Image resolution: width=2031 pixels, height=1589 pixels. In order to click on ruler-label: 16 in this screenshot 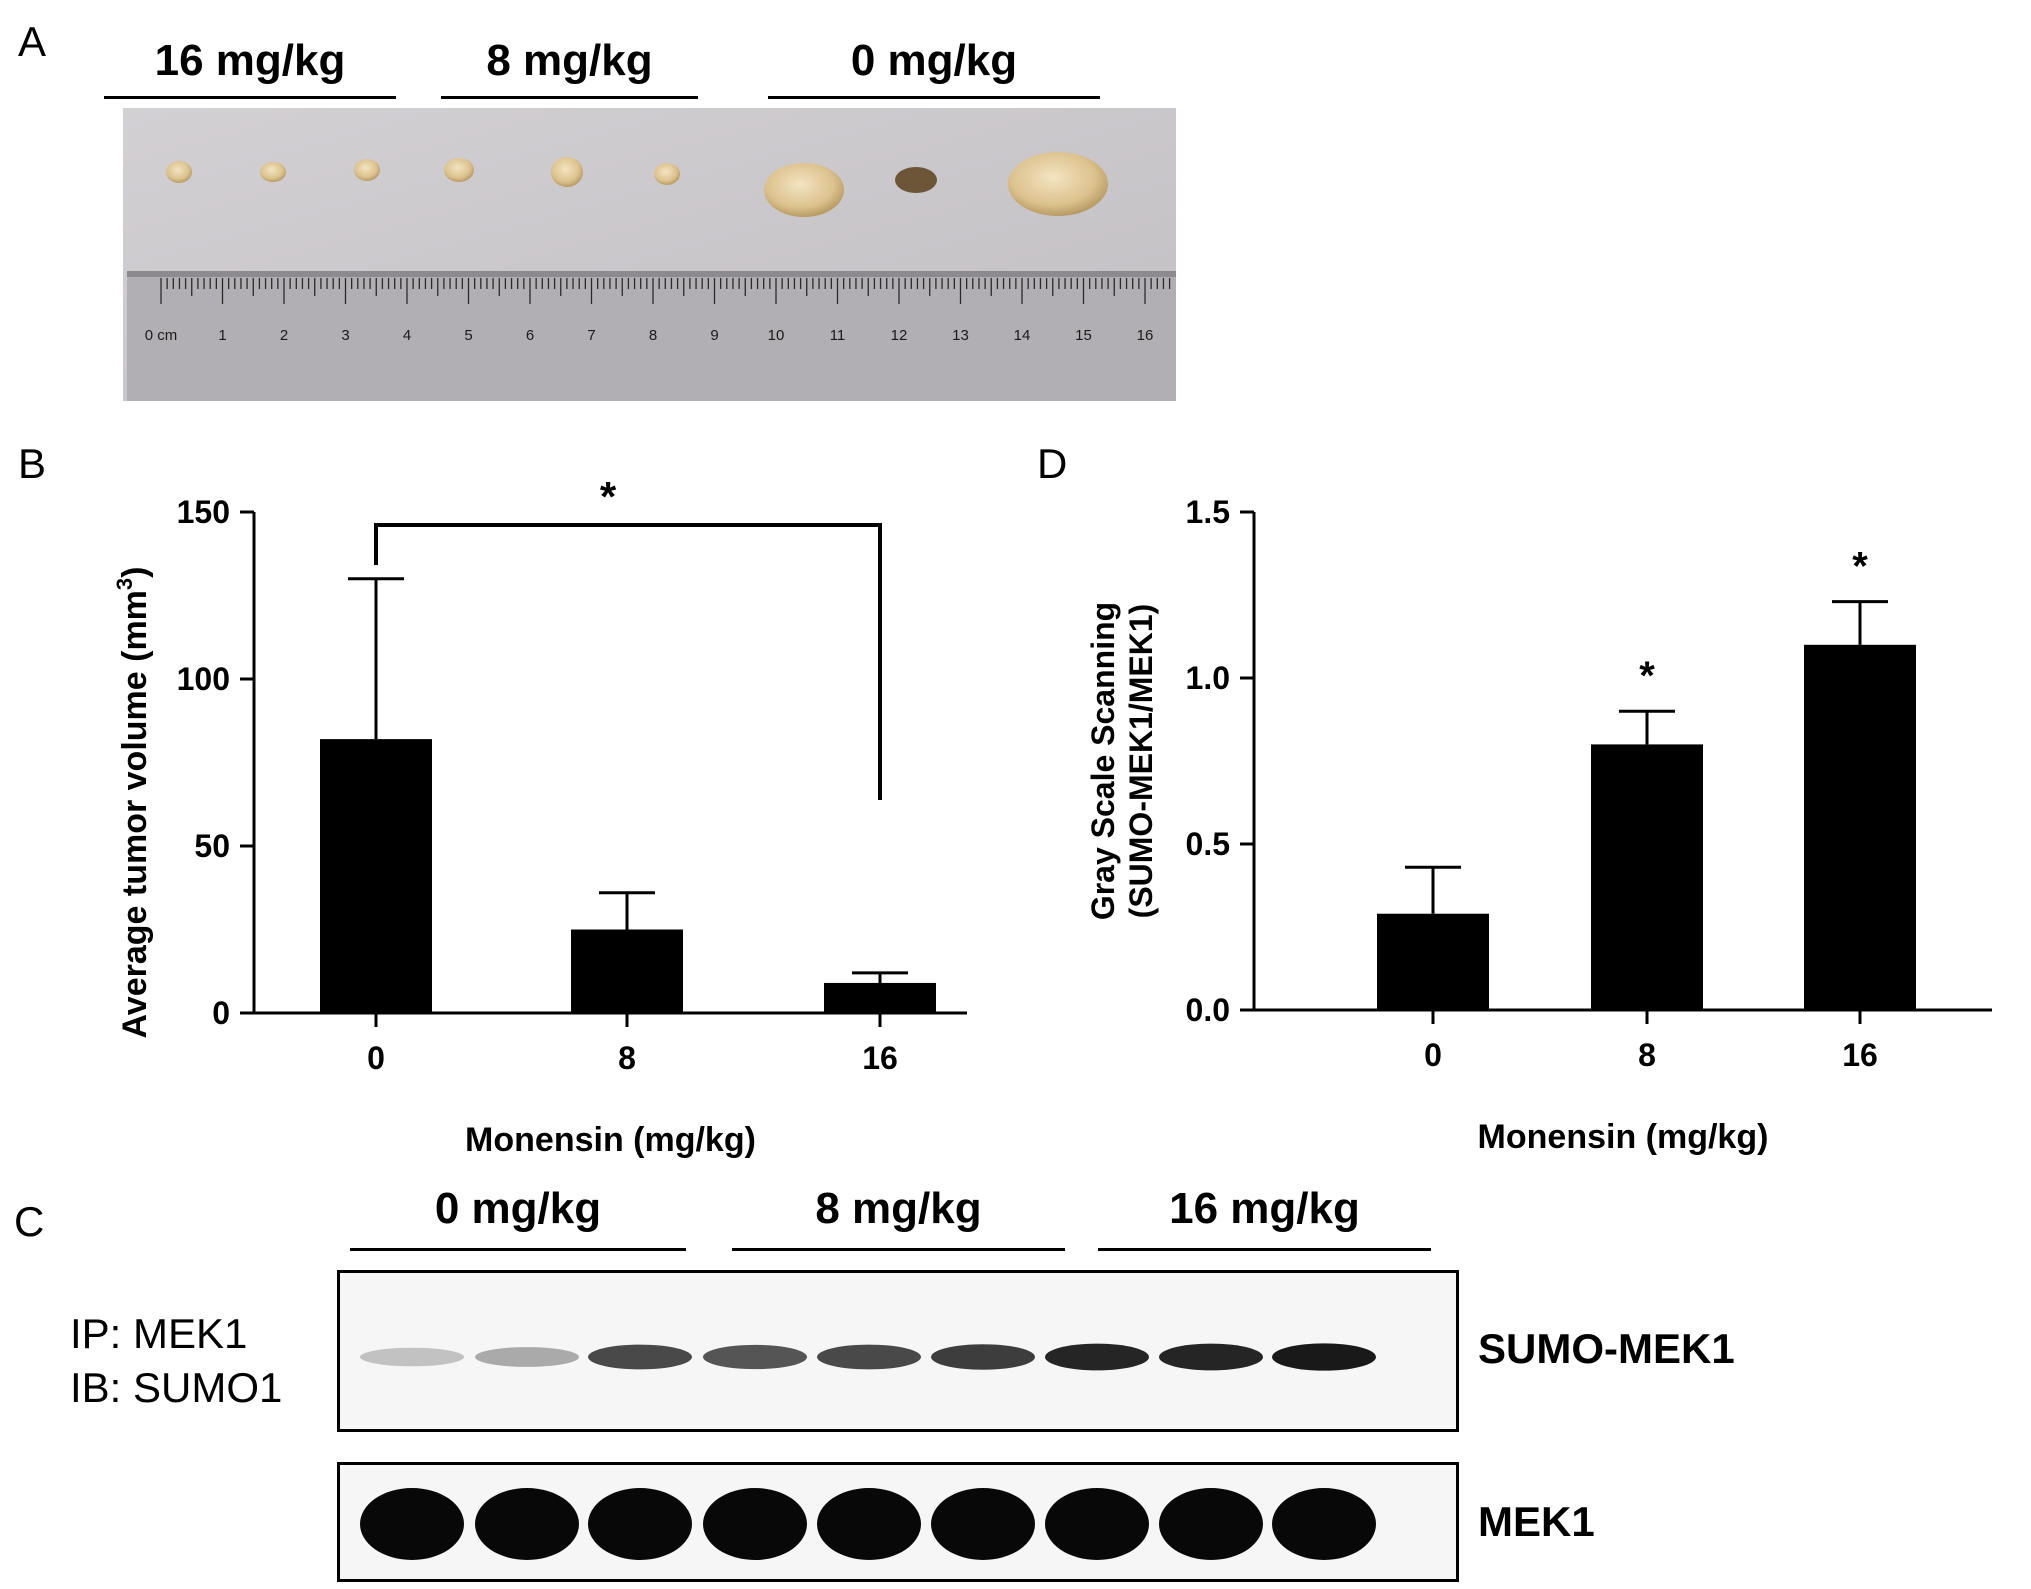, I will do `click(1145, 335)`.